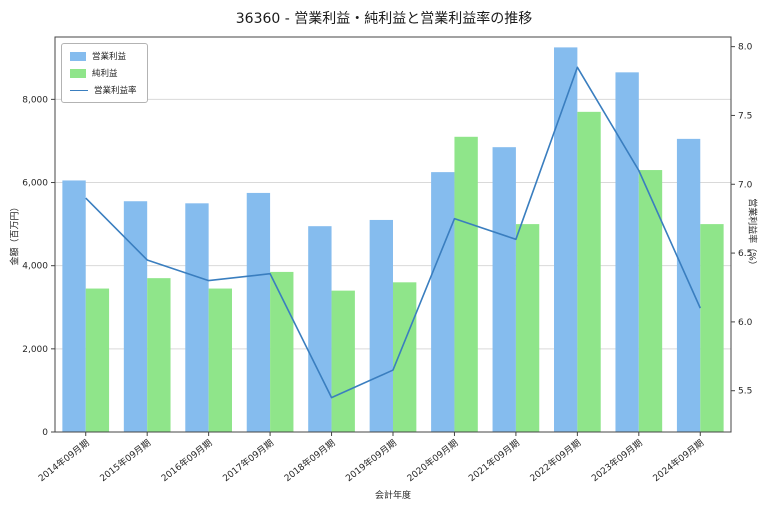 Image resolution: width=768 pixels, height=512 pixels. I want to click on x-tick-label: 2015年09月期, so click(125, 460).